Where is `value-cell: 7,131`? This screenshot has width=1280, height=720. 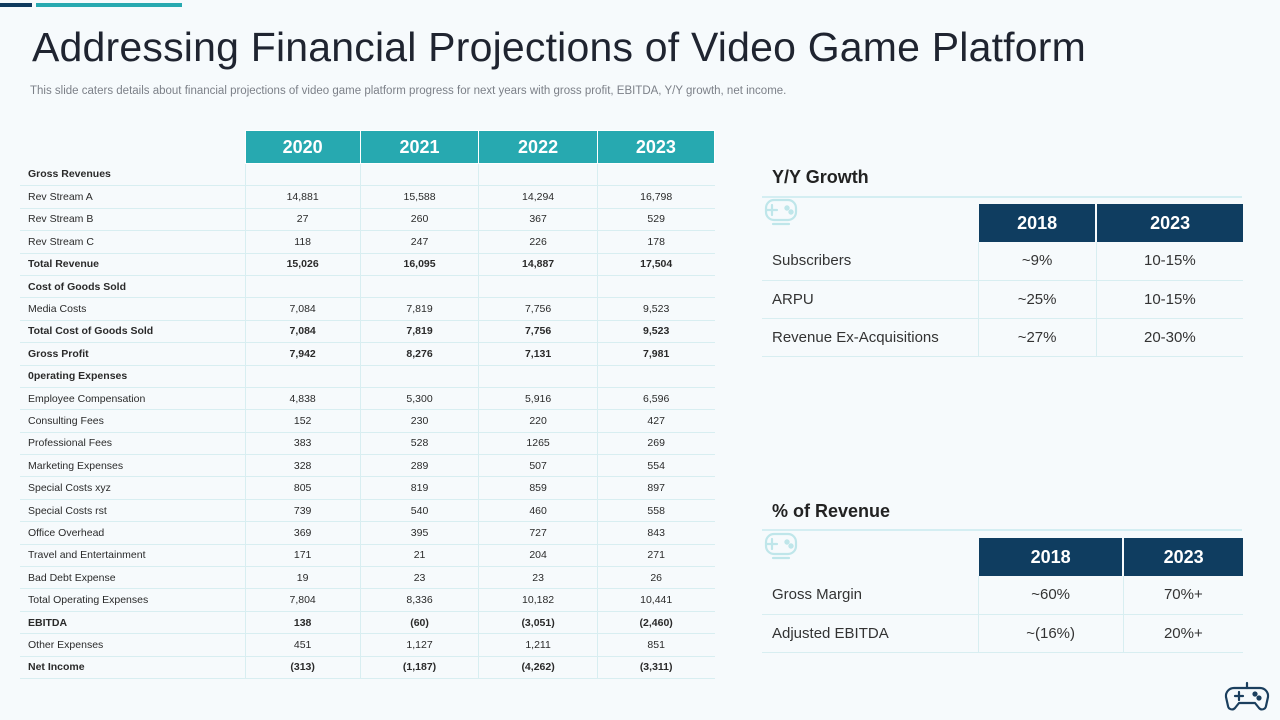 value-cell: 7,131 is located at coordinates (538, 354).